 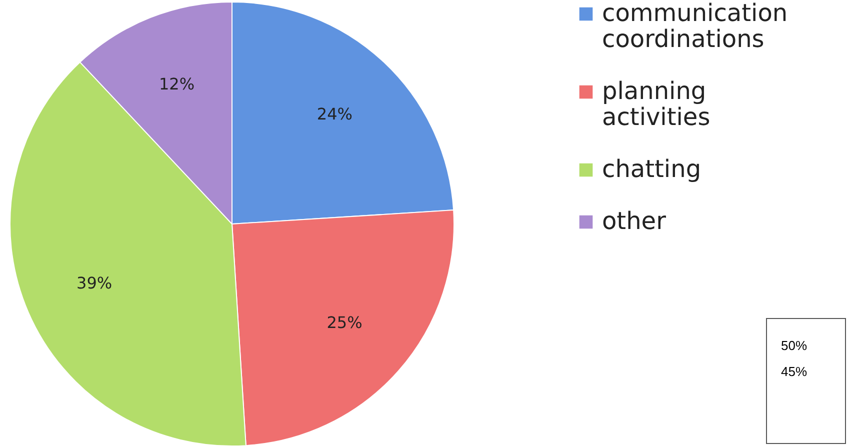 What do you see at coordinates (344, 322) in the screenshot?
I see `data-label: 25%` at bounding box center [344, 322].